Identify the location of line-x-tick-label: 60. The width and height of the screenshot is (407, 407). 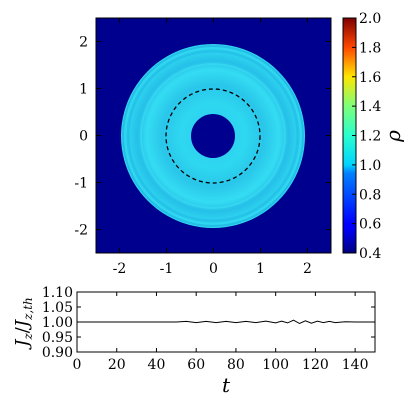
(196, 365).